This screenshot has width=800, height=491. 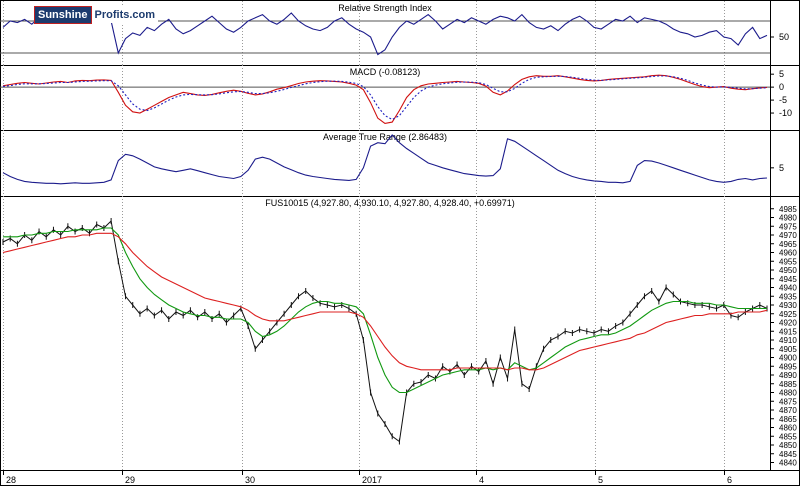 I want to click on x-tick-label: 6, so click(x=729, y=480).